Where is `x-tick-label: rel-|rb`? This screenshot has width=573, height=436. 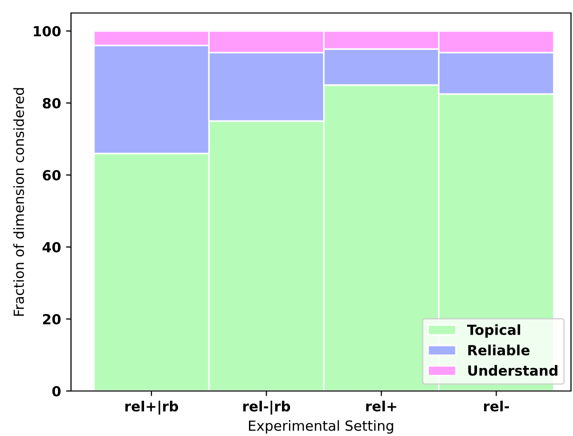 x-tick-label: rel-|rb is located at coordinates (266, 407).